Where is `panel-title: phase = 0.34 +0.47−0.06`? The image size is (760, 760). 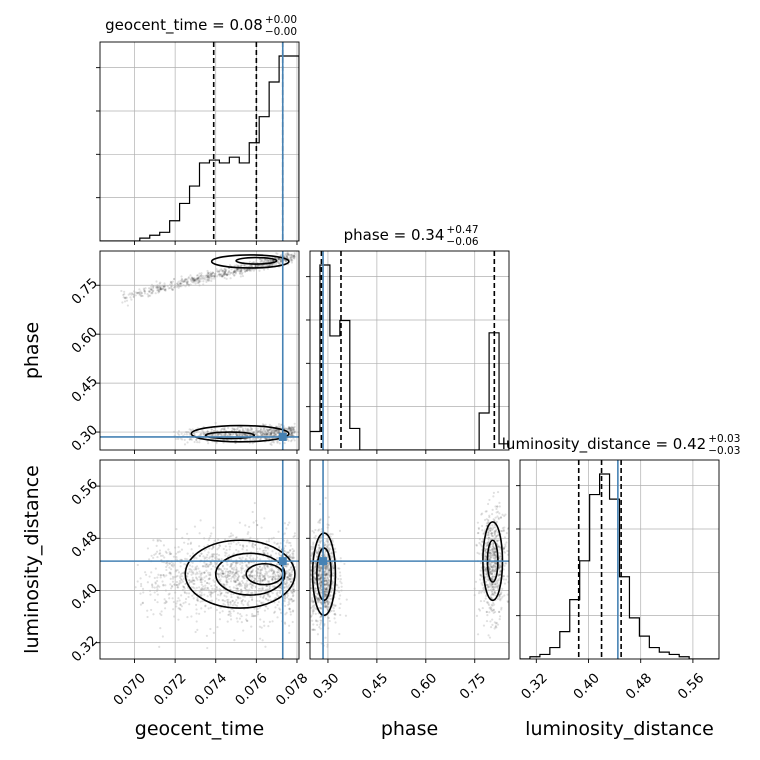 panel-title: phase = 0.34 +0.47−0.06 is located at coordinates (411, 236).